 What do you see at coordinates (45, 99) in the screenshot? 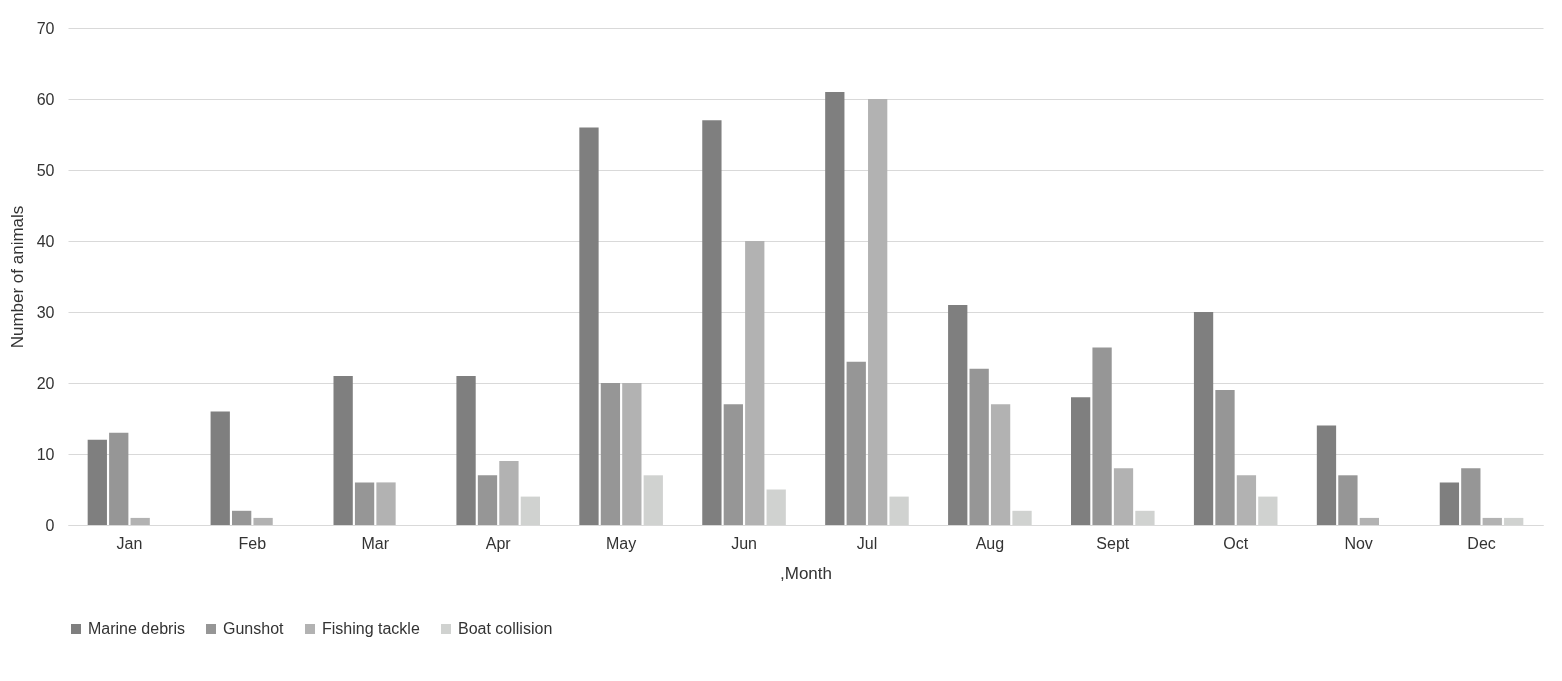
I see `y-tick-label: 60` at bounding box center [45, 99].